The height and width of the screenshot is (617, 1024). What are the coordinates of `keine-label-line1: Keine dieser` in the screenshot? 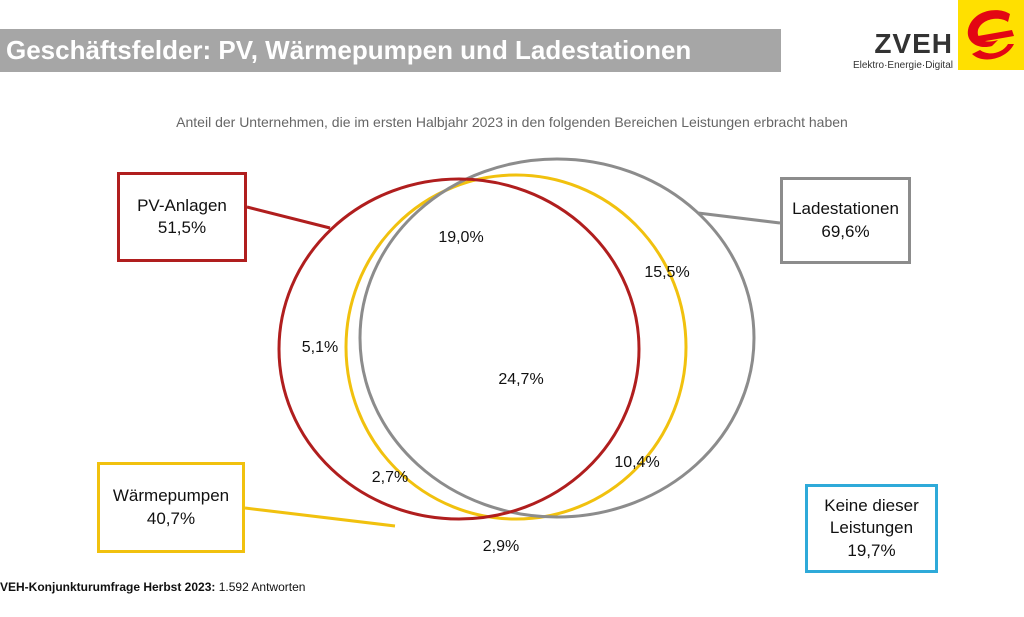 It's located at (871, 506).